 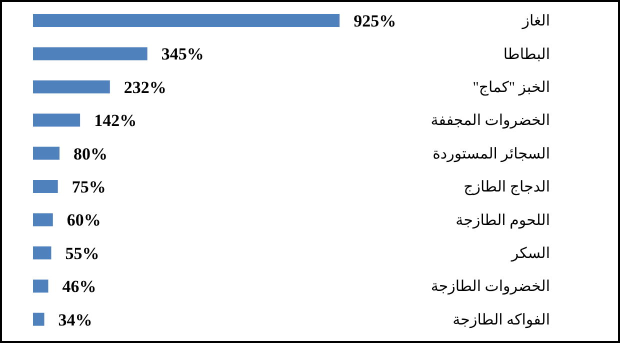 I want to click on data-label: 75%, so click(x=89, y=187).